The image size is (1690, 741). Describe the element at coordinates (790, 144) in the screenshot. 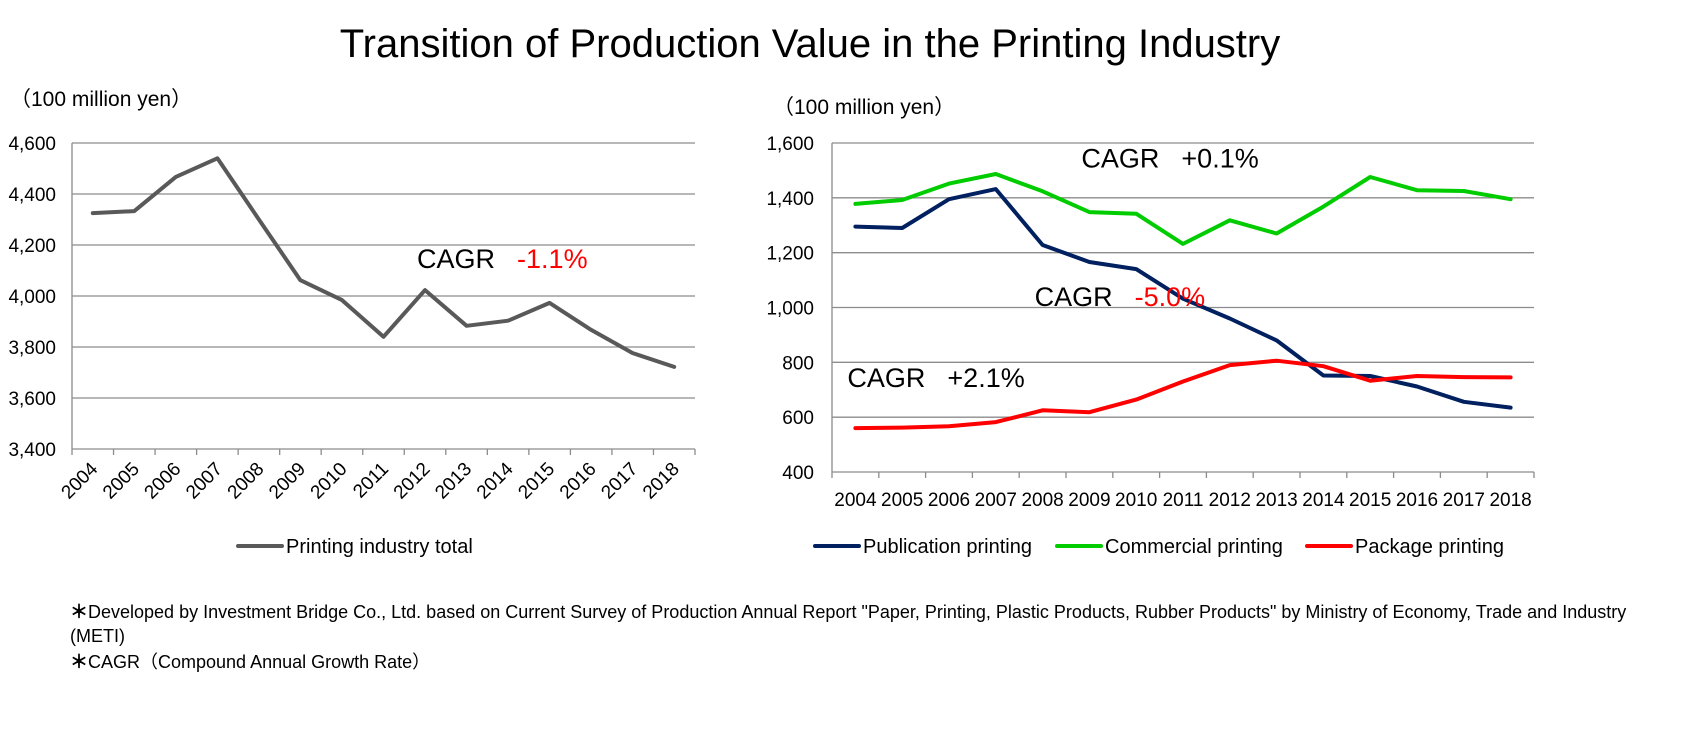

I see `y-tick-label: 1,600` at that location.